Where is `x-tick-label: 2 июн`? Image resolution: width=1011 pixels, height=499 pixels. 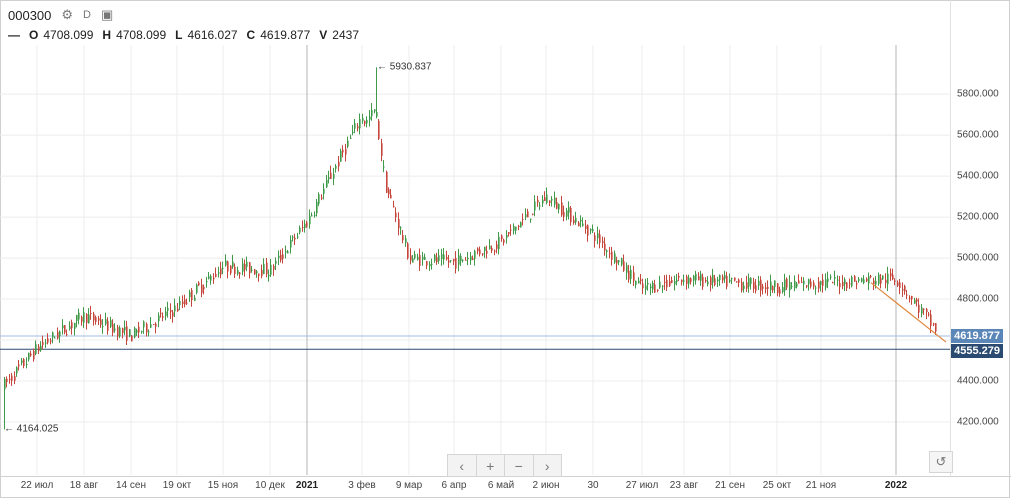
x-tick-label: 2 июн is located at coordinates (546, 485).